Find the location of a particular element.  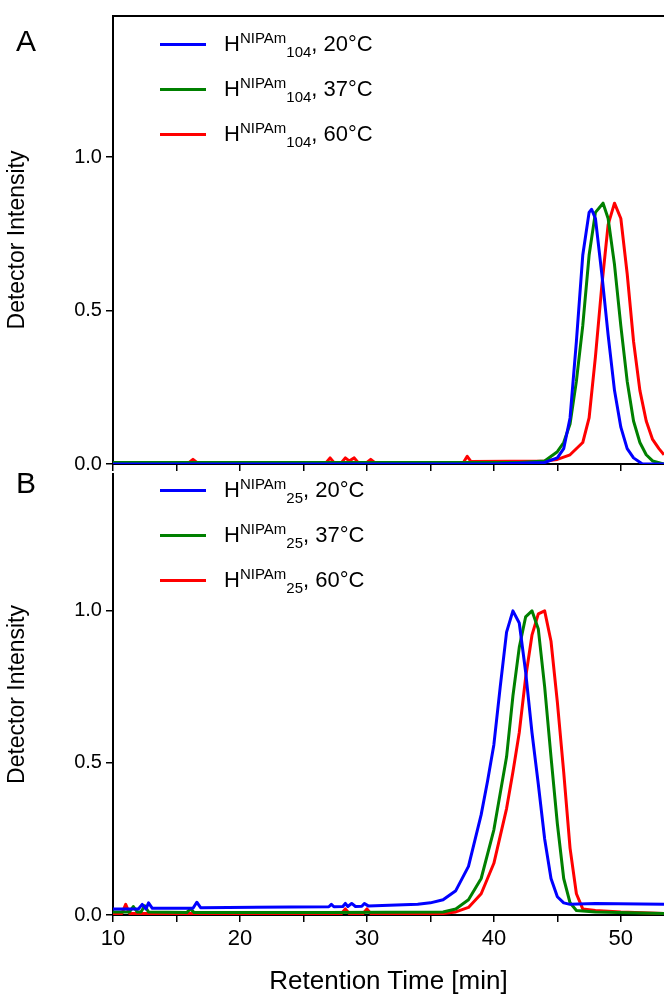

x-axis-title: Retention Time [min] is located at coordinates (388, 979).